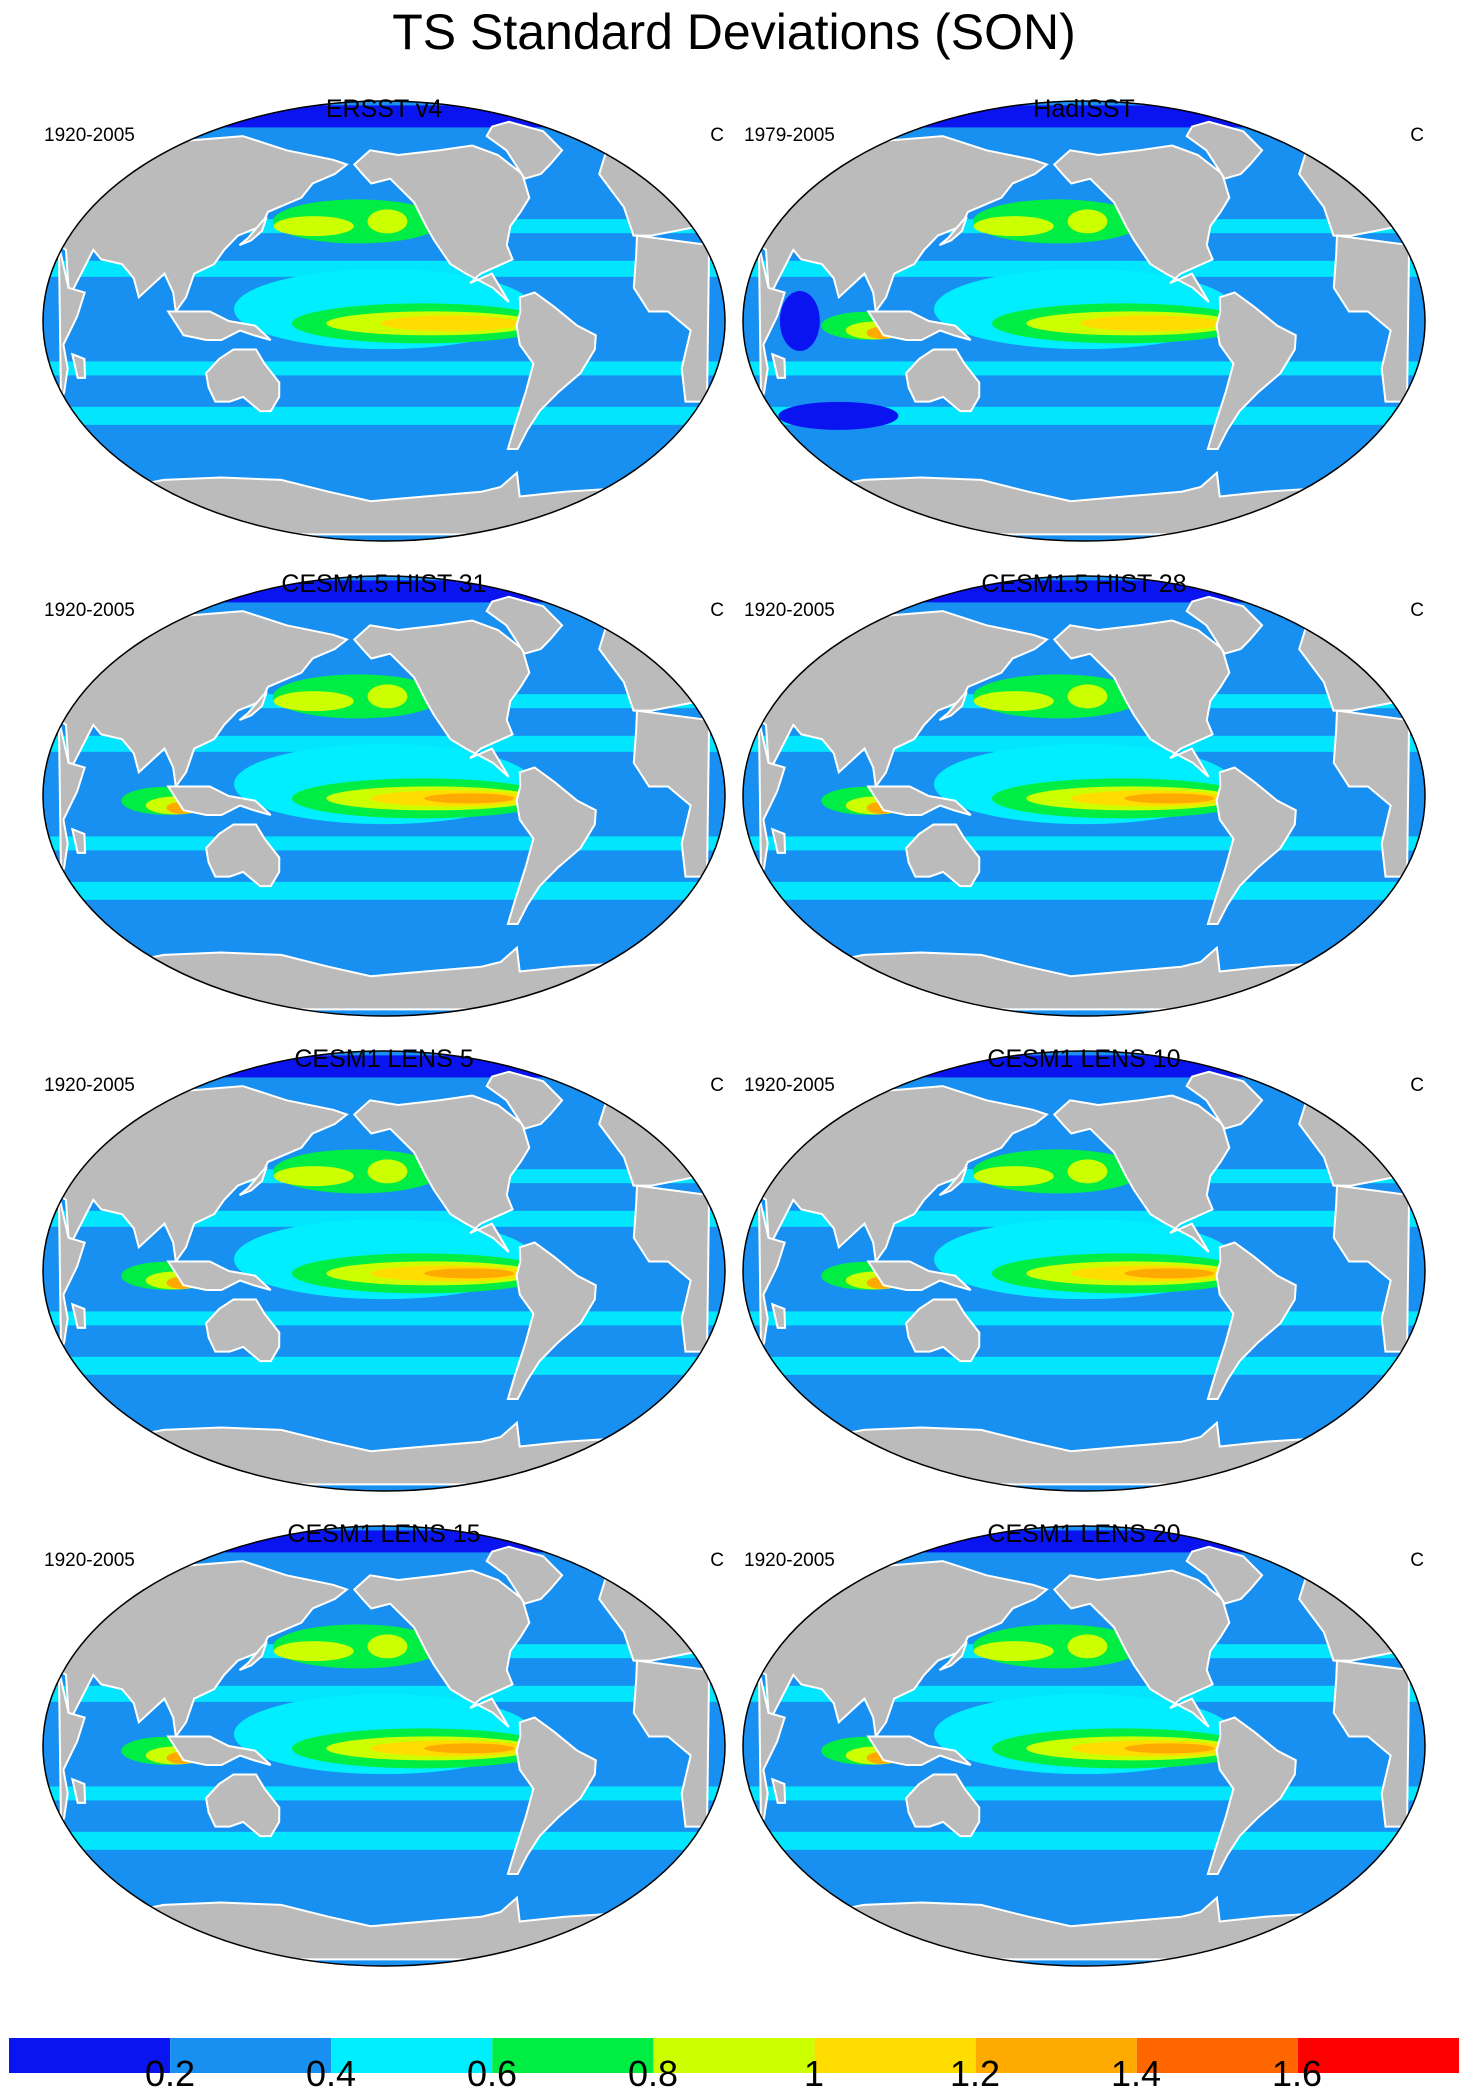  I want to click on colorbar, so click(734, 2055).